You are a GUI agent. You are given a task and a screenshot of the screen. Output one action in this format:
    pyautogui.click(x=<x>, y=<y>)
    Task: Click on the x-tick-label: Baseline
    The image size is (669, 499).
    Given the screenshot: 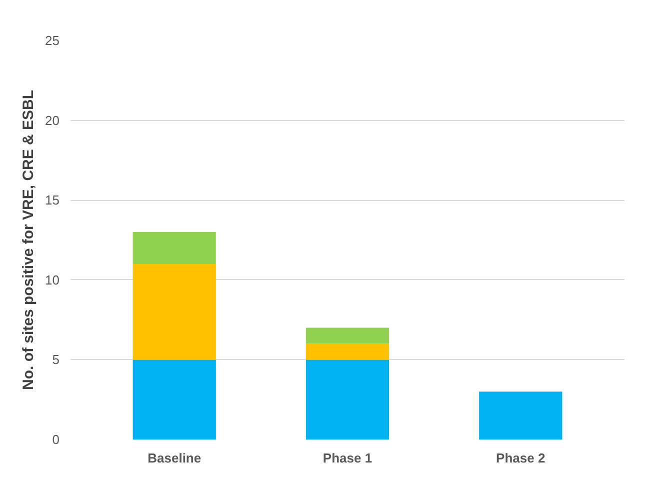 What is the action you would take?
    pyautogui.click(x=175, y=458)
    